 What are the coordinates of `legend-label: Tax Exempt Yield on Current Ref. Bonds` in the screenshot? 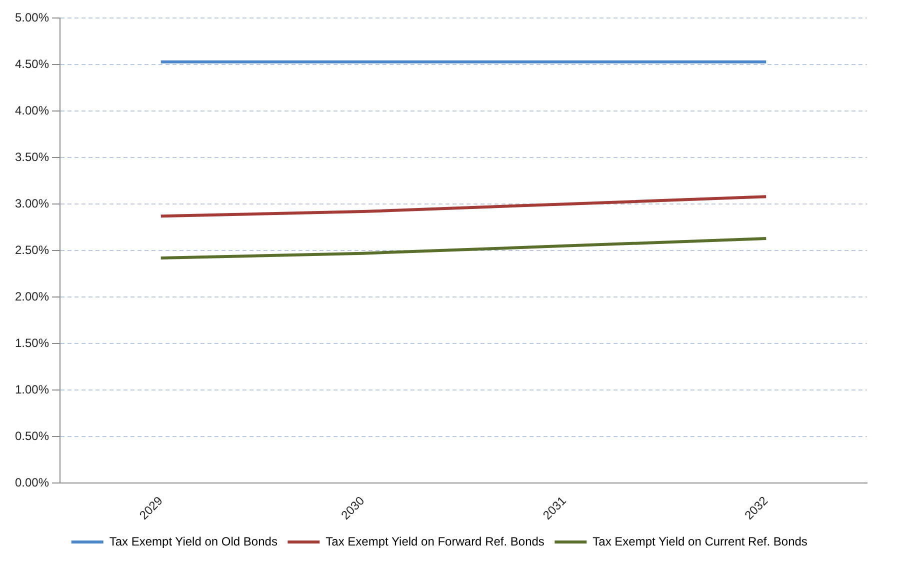 It's located at (700, 541).